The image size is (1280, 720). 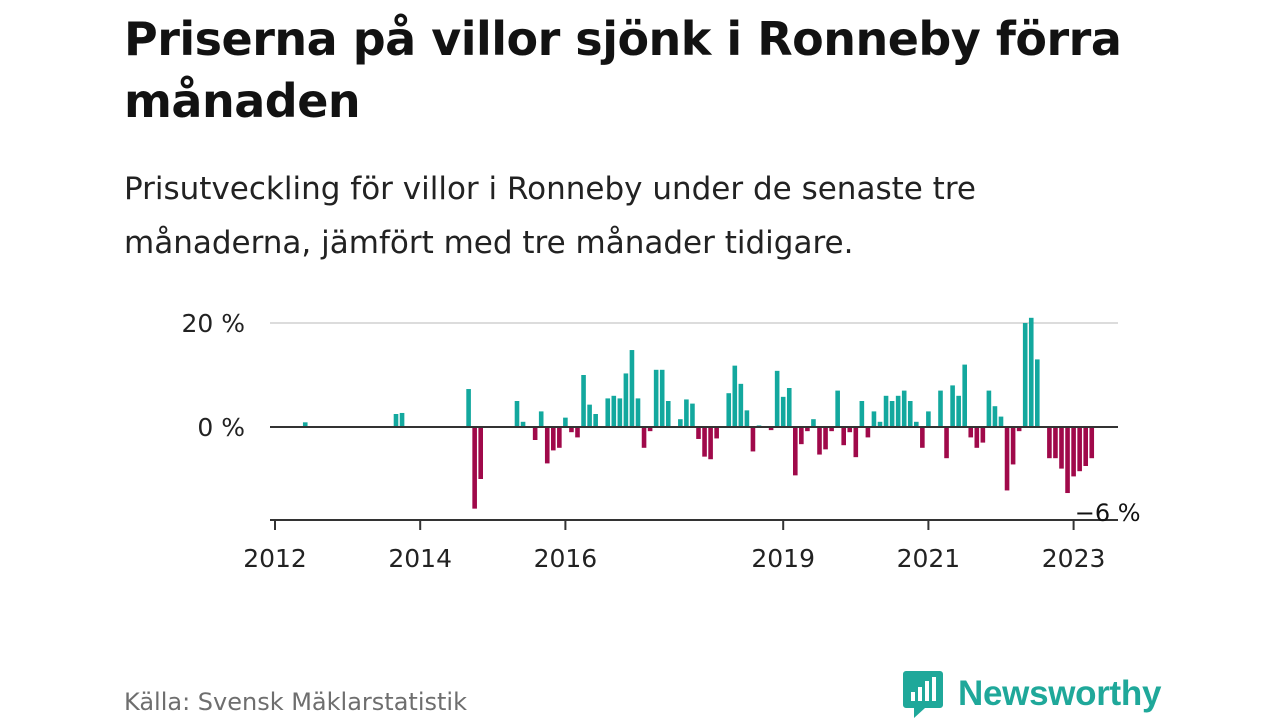 What do you see at coordinates (275, 558) in the screenshot?
I see `x-tick-label: 2012` at bounding box center [275, 558].